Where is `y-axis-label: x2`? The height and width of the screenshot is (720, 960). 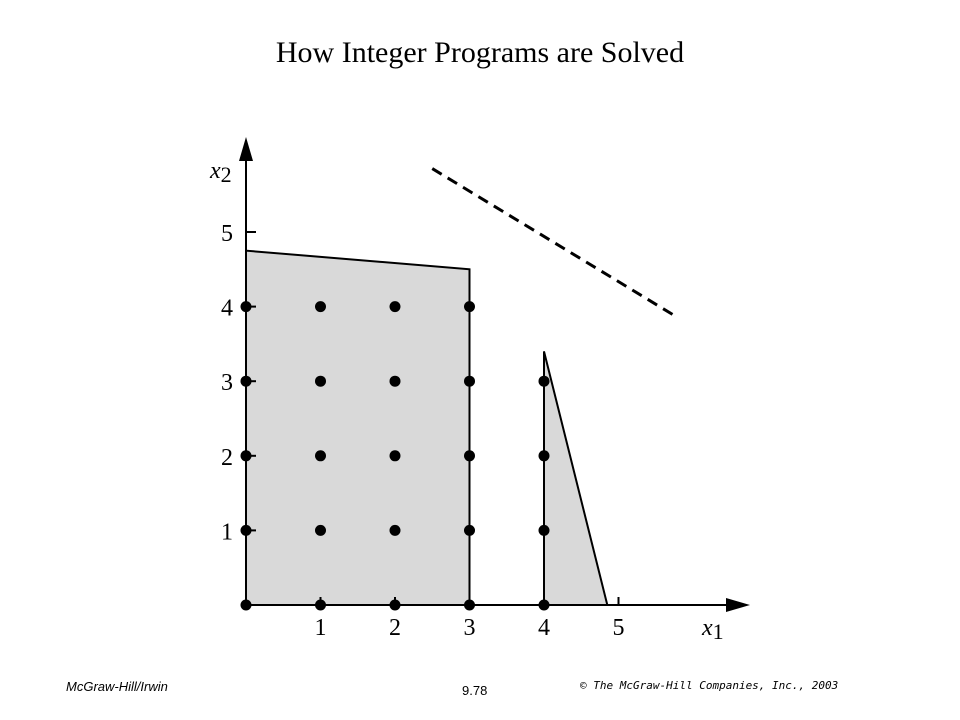
y-axis-label: x2 is located at coordinates (220, 172).